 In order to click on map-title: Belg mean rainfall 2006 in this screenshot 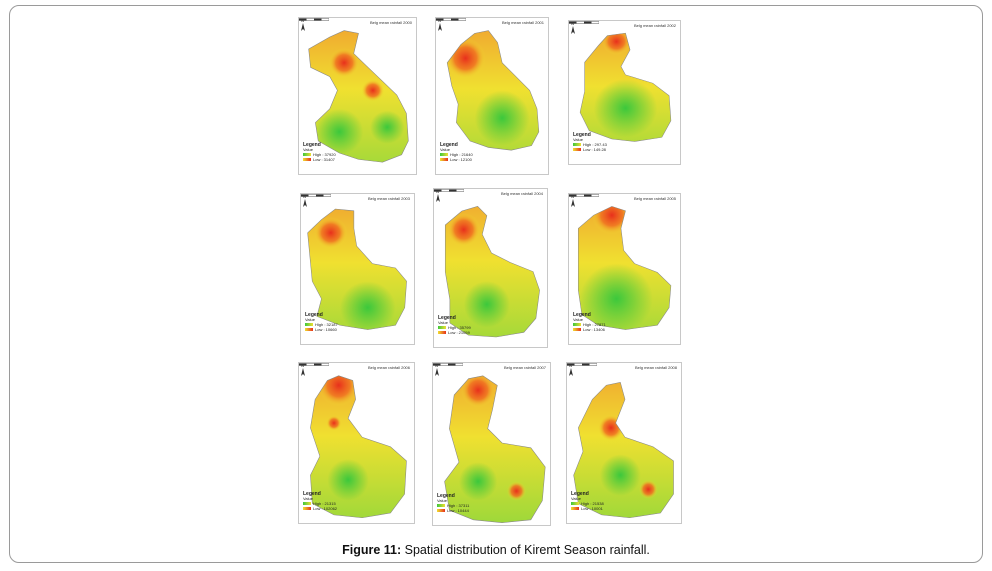, I will do `click(388, 367)`.